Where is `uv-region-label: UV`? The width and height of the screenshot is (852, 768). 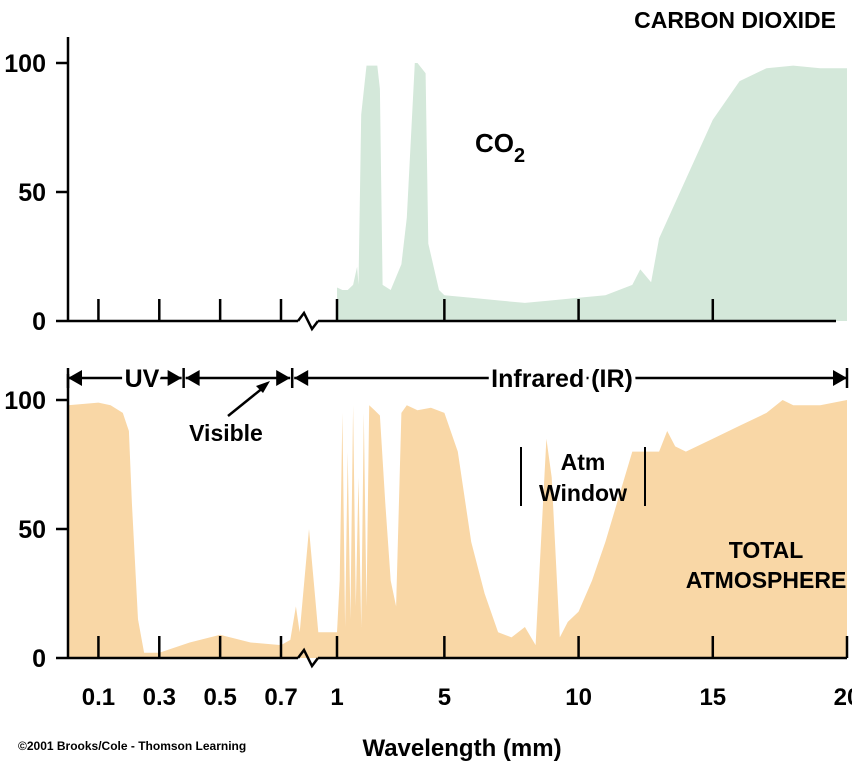
uv-region-label: UV is located at coordinates (142, 379).